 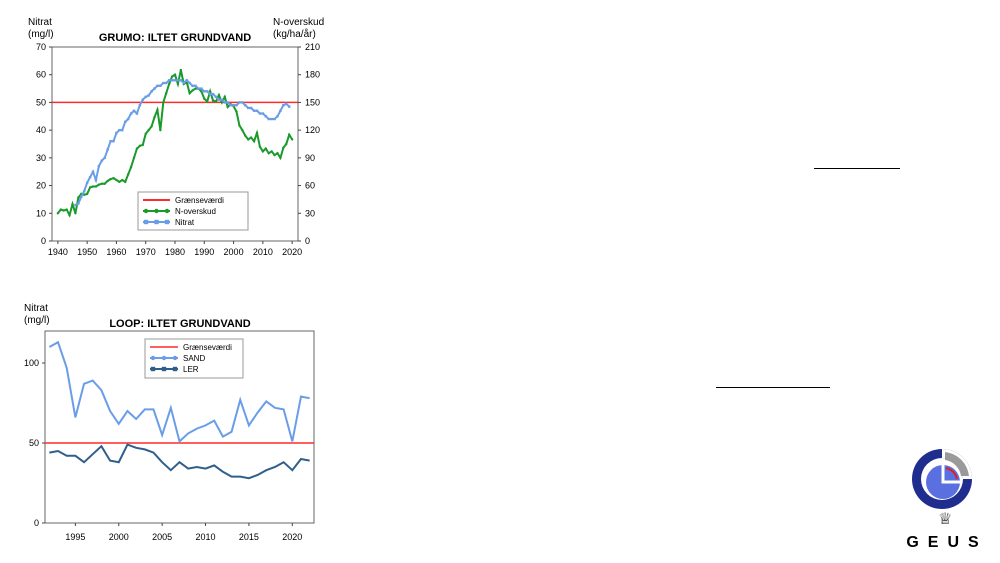 I want to click on crown-icon: ♕, so click(x=945, y=519).